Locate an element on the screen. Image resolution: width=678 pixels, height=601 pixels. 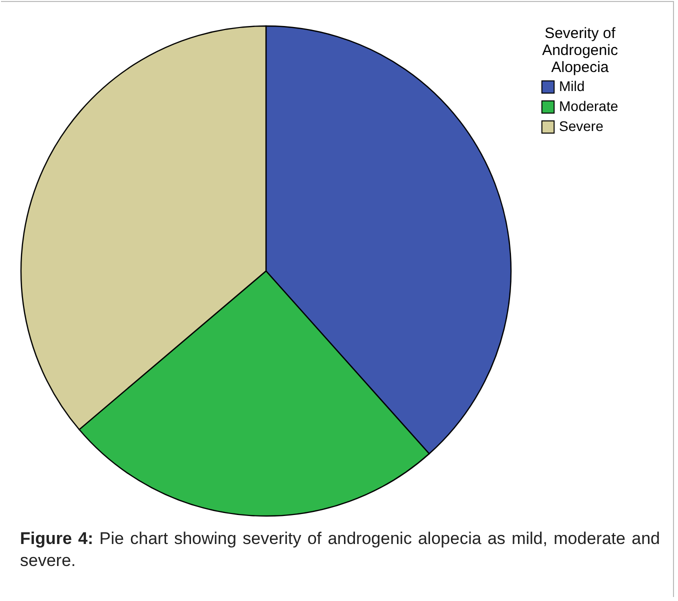
legend-label: Severe is located at coordinates (581, 126).